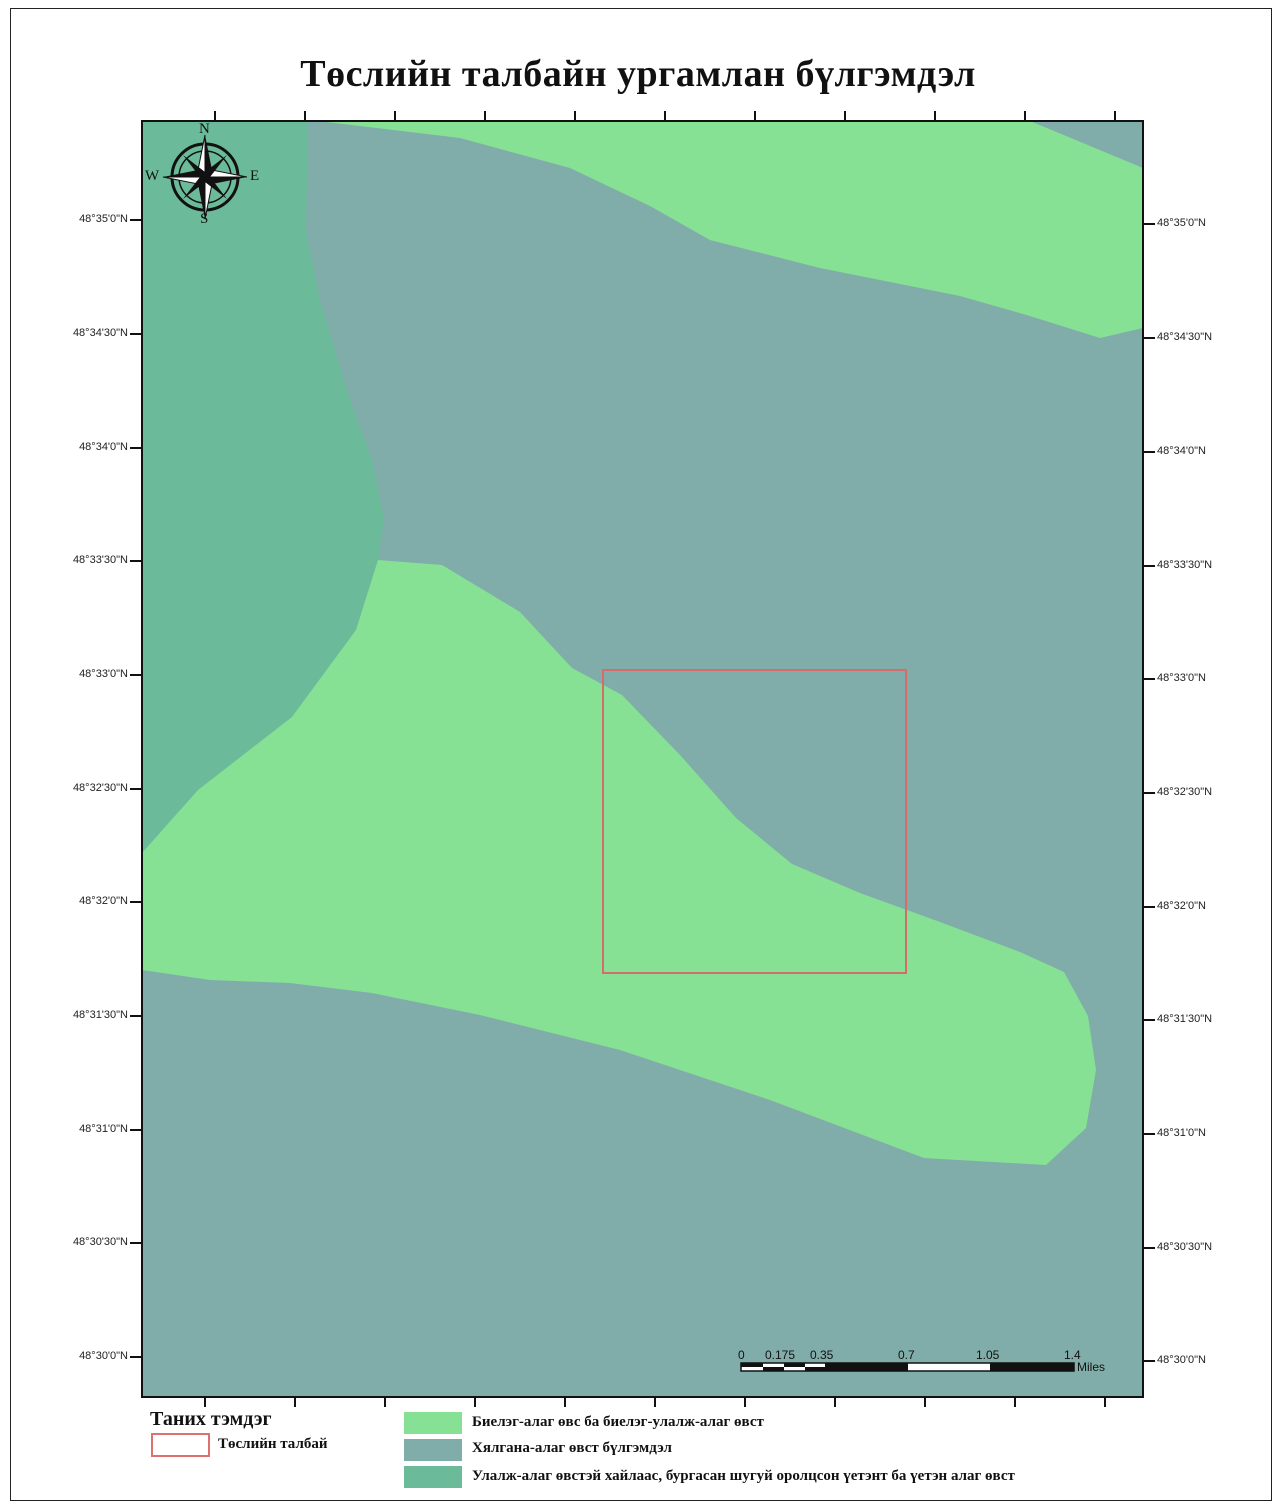  I want to click on lat-label-left: 48°30'0"N, so click(103, 1356).